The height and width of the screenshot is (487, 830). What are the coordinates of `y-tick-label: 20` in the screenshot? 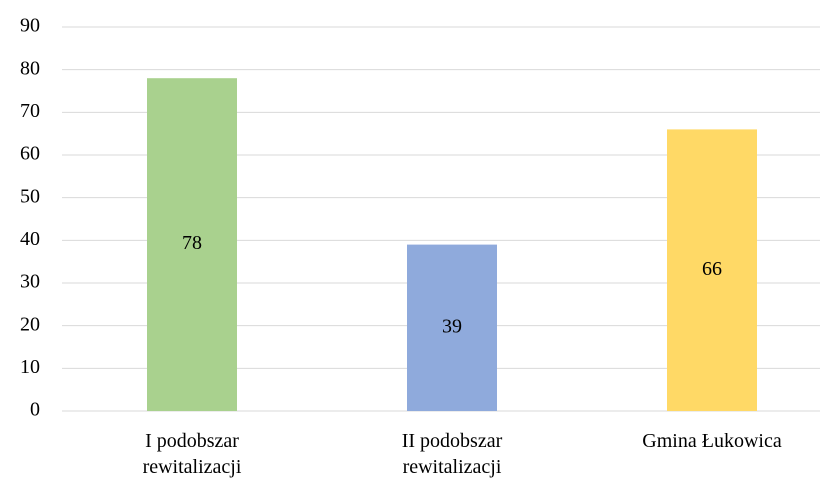 It's located at (30, 324).